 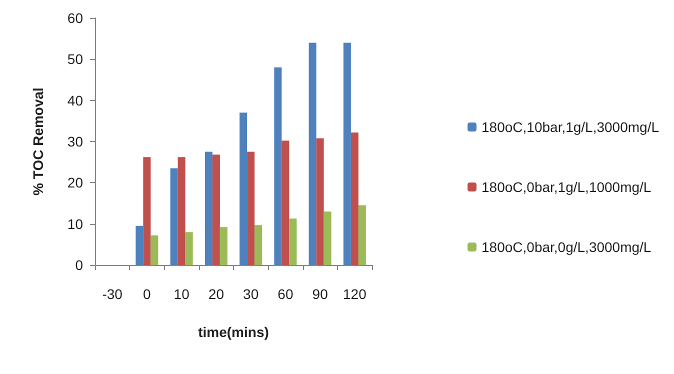 What do you see at coordinates (182, 294) in the screenshot?
I see `x-tick-label: 10` at bounding box center [182, 294].